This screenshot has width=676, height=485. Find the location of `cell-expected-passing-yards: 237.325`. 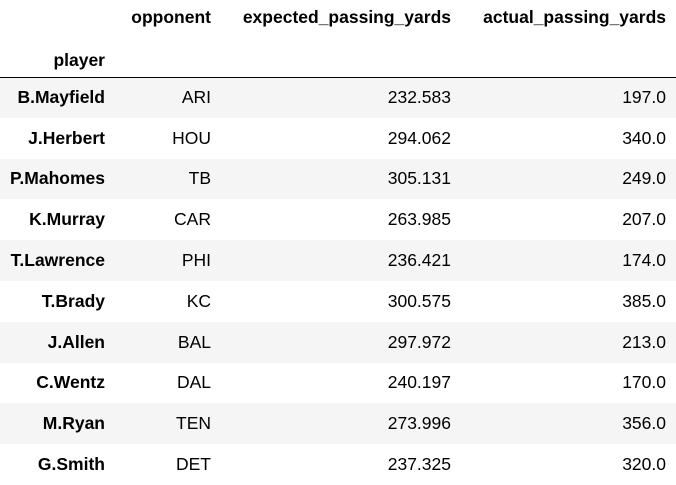

cell-expected-passing-yards: 237.325 is located at coordinates (419, 464).